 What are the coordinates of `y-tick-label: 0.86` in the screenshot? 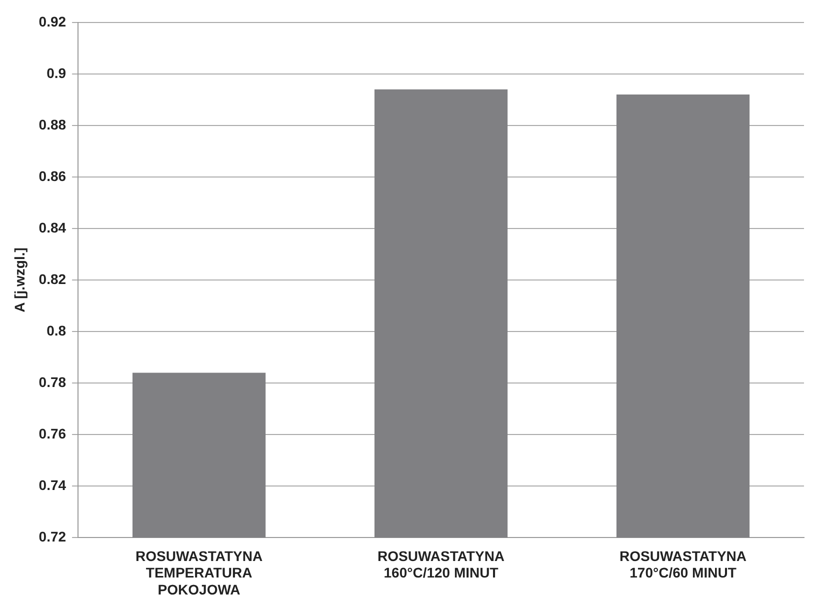 It's located at (52, 176).